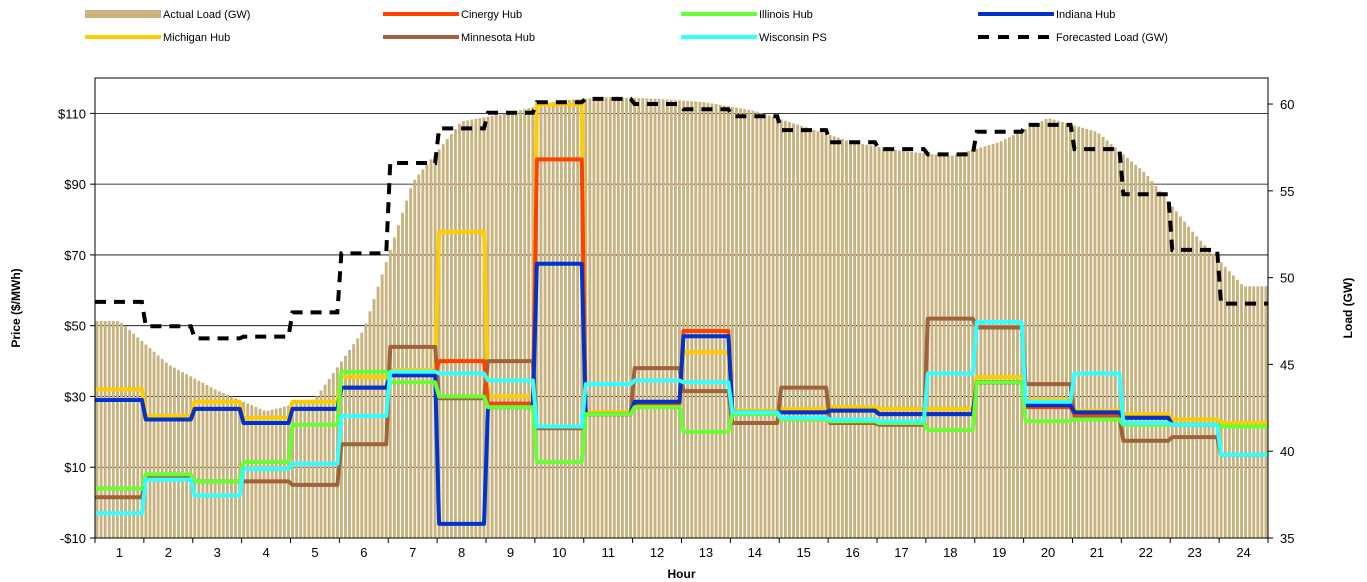 The height and width of the screenshot is (582, 1367). What do you see at coordinates (852, 552) in the screenshot?
I see `x-tick-label: 16` at bounding box center [852, 552].